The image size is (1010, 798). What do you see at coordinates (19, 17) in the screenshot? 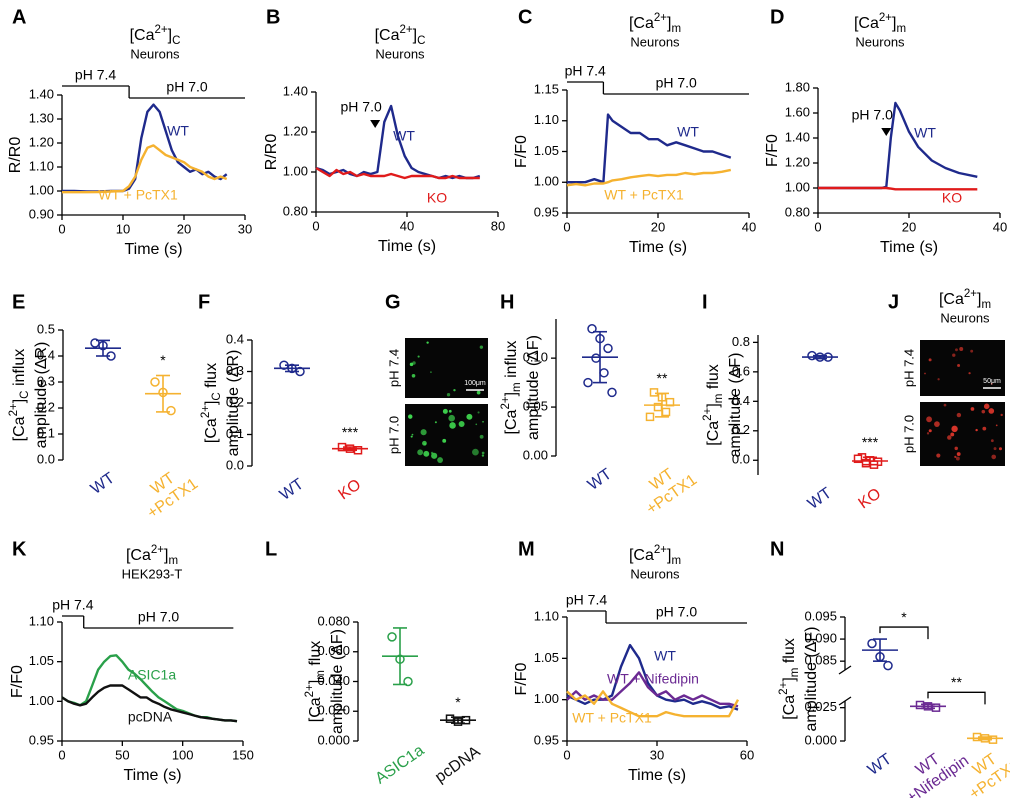
I see `panel-letter: A` at bounding box center [19, 17].